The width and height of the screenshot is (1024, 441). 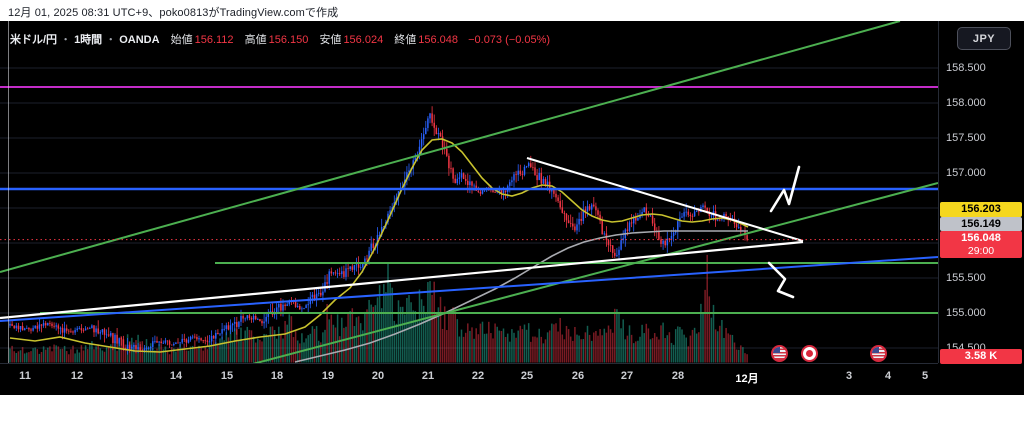 I want to click on change-value: −0.073 (−0.05%), so click(x=509, y=40).